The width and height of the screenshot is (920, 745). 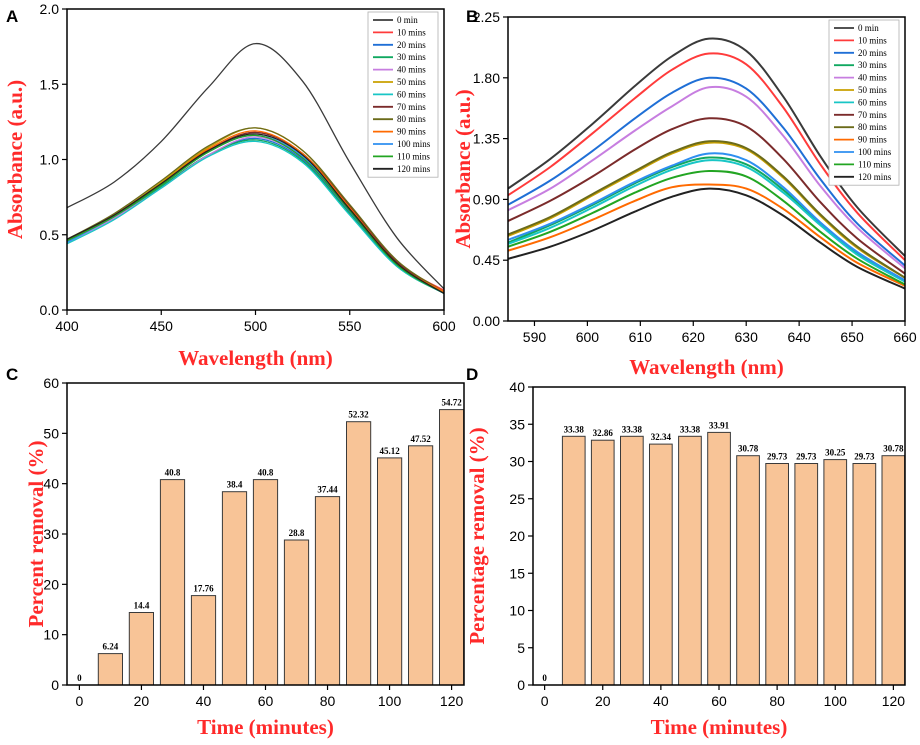 I want to click on panel-b-series-line-70-mins, so click(x=706, y=196).